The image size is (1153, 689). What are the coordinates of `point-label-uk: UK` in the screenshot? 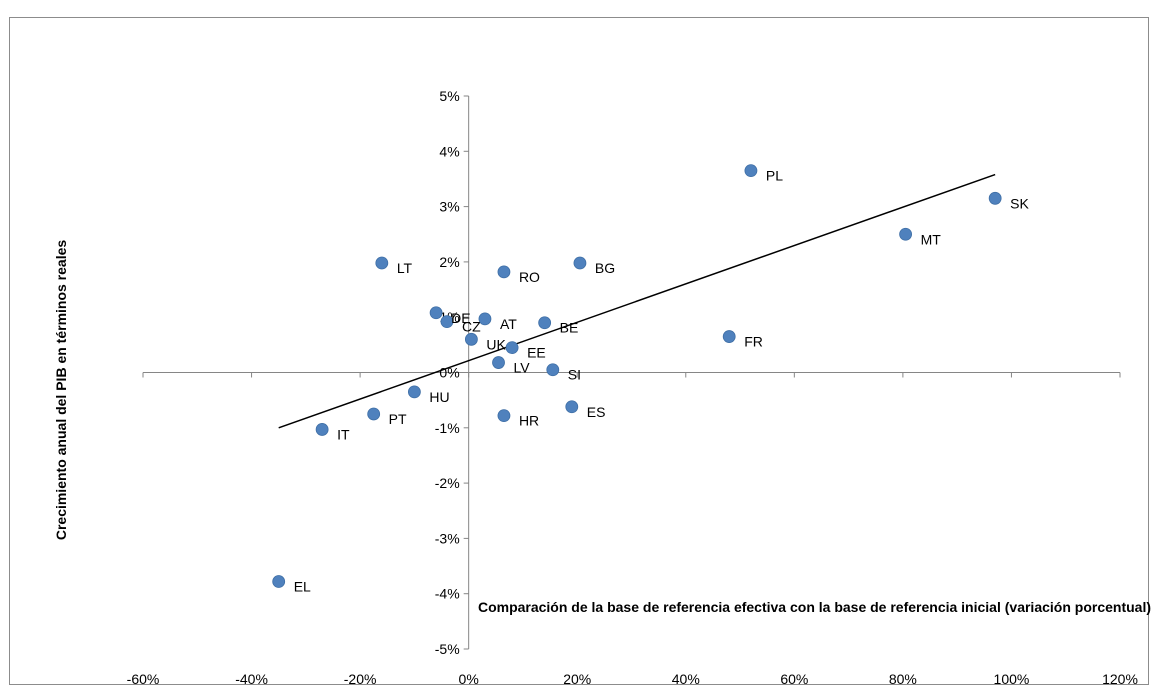 It's located at (496, 344).